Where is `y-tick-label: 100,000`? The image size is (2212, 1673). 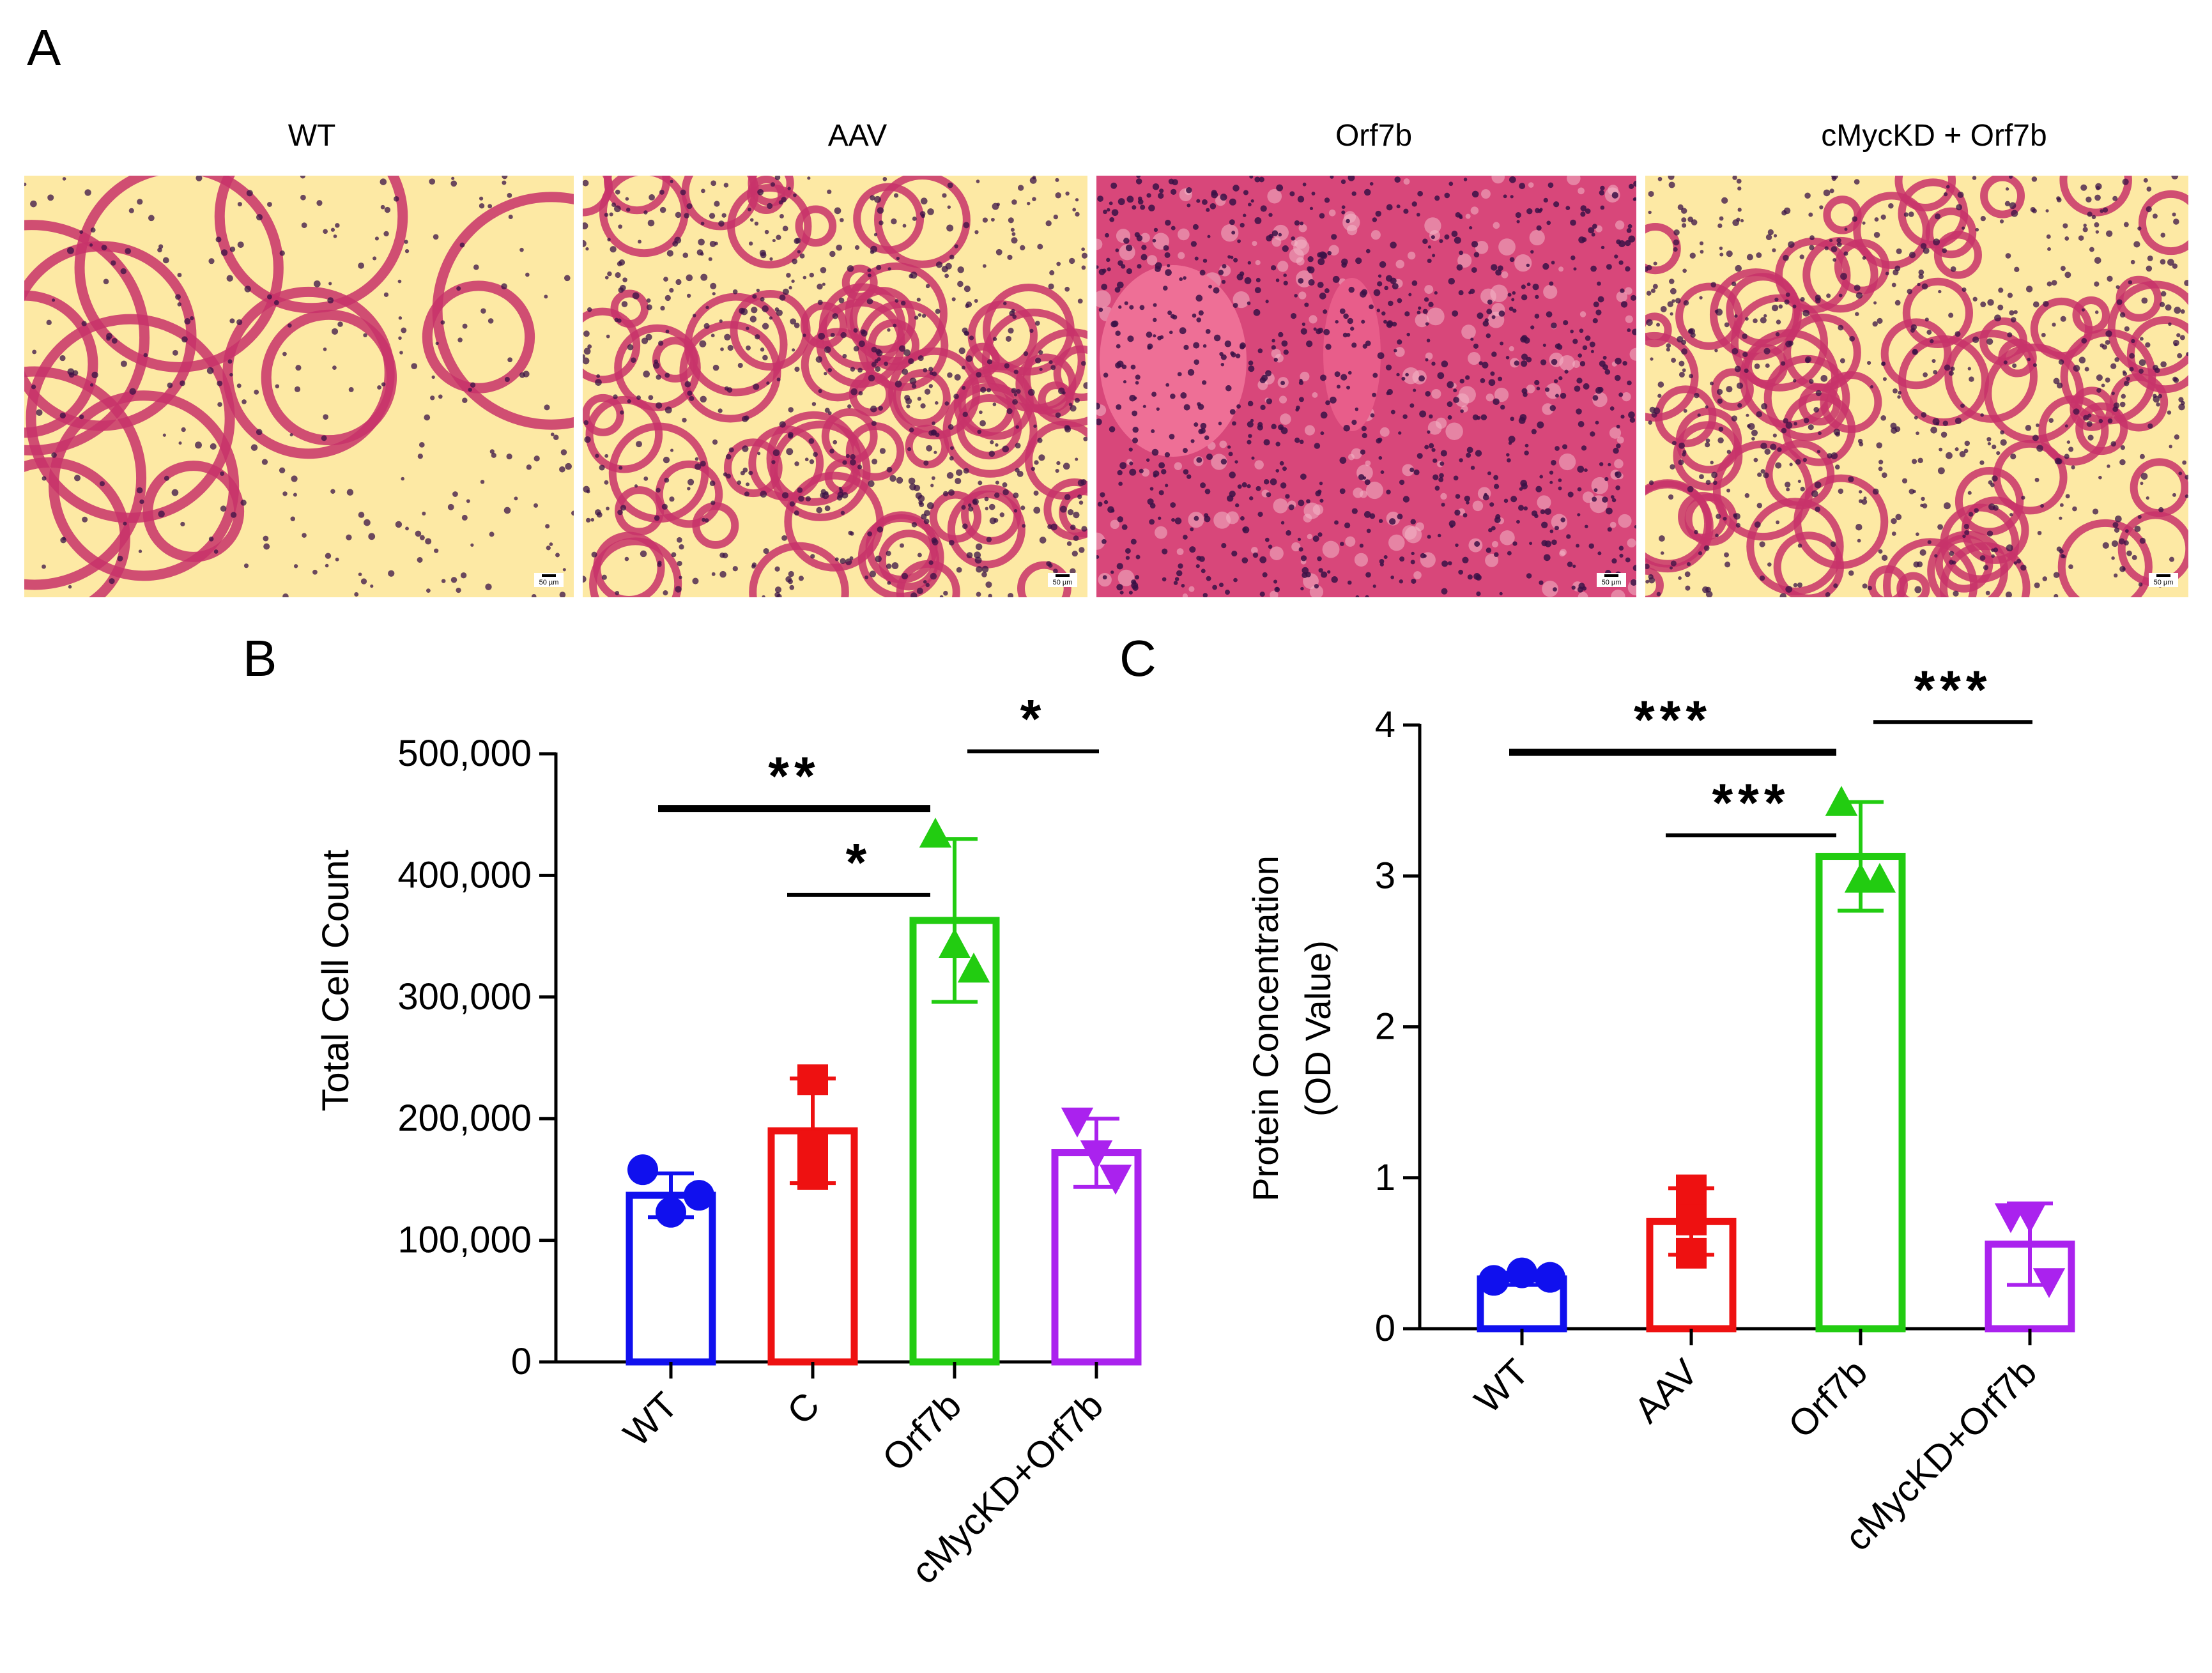
y-tick-label: 100,000 is located at coordinates (464, 1240).